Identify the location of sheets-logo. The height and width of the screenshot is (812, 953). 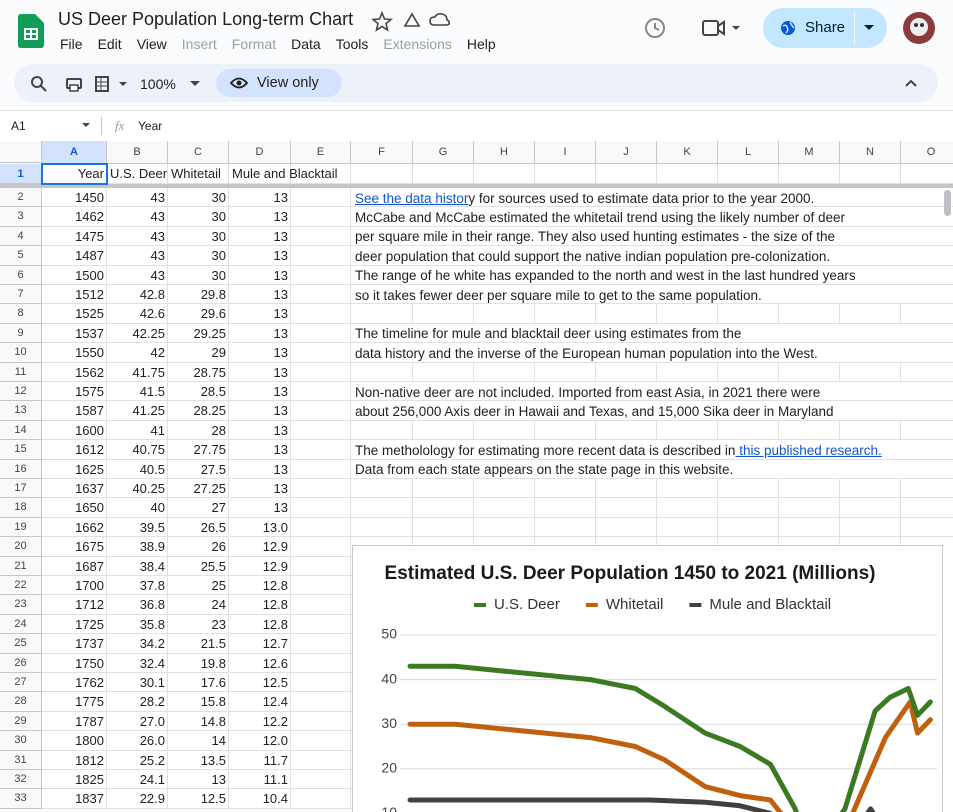
(31, 31).